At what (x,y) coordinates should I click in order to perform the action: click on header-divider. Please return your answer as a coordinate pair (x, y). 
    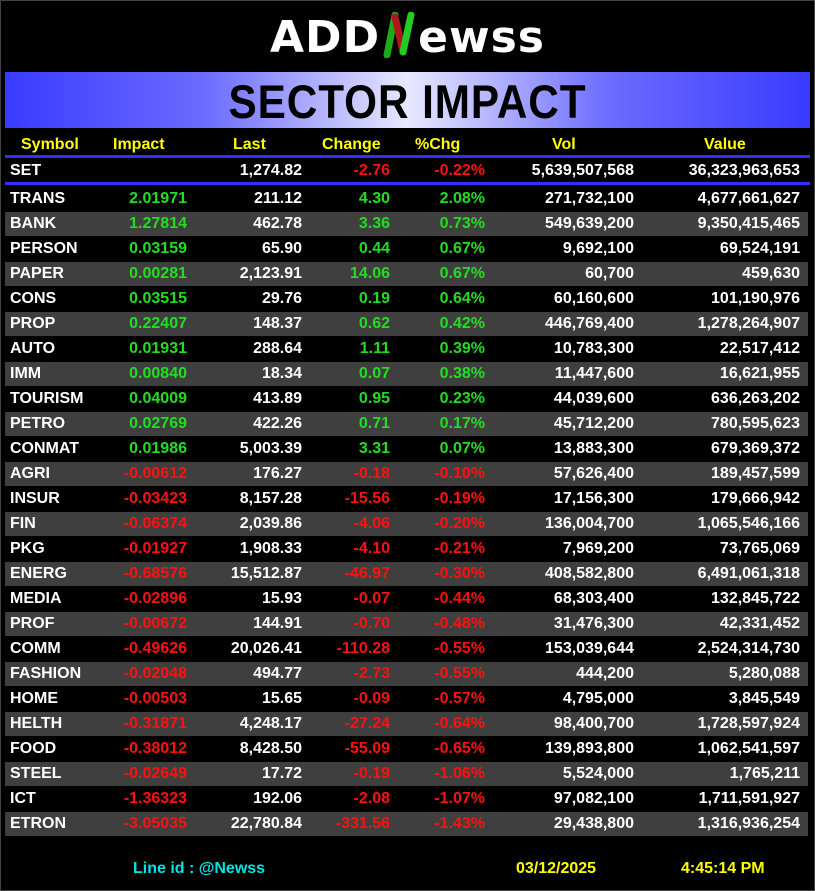
    Looking at the image, I should click on (407, 156).